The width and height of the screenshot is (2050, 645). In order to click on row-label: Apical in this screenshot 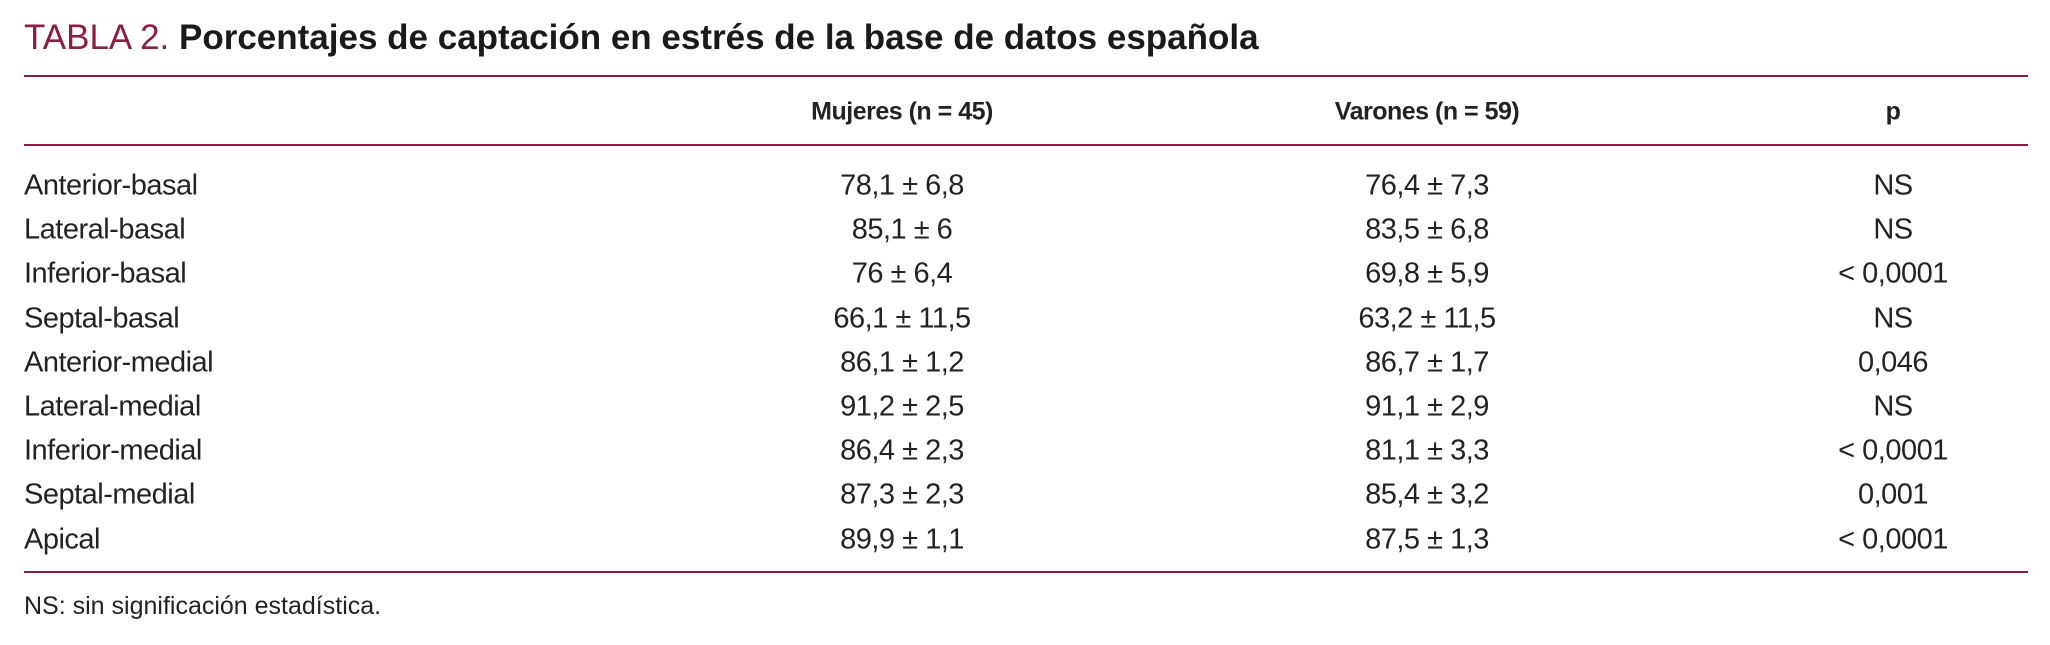, I will do `click(62, 539)`.